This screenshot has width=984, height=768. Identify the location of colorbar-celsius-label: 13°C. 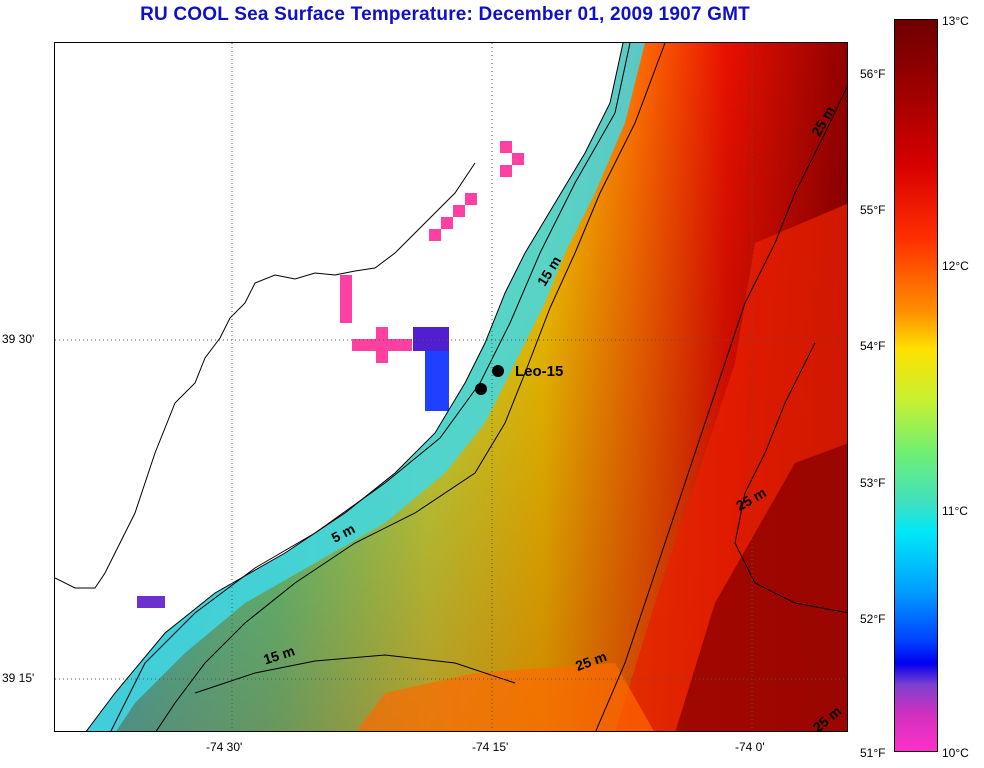
(955, 21).